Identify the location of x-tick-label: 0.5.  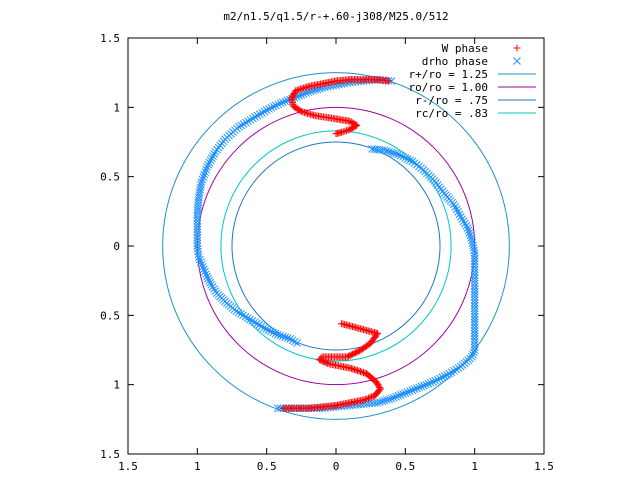
(267, 466).